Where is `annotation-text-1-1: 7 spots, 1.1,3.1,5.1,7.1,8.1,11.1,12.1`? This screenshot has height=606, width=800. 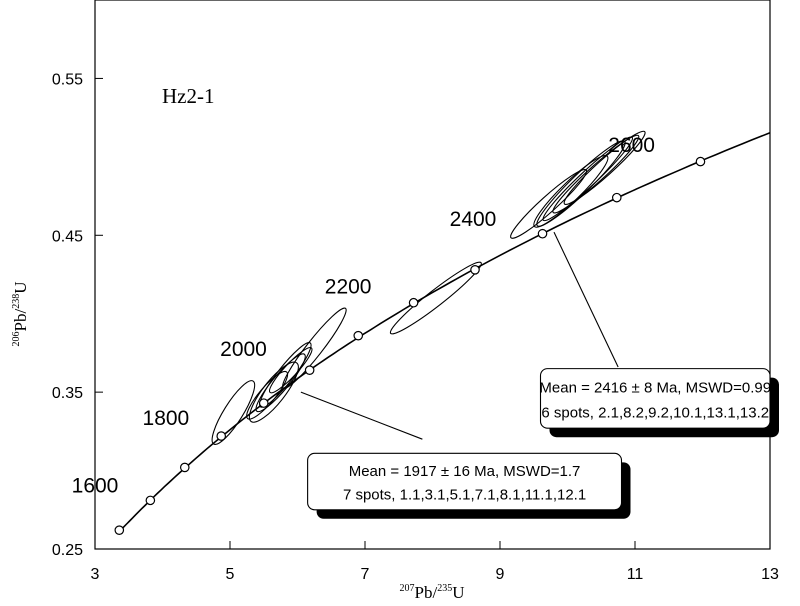 annotation-text-1-1: 7 spots, 1.1,3.1,5.1,7.1,8.1,11.1,12.1 is located at coordinates (464, 495).